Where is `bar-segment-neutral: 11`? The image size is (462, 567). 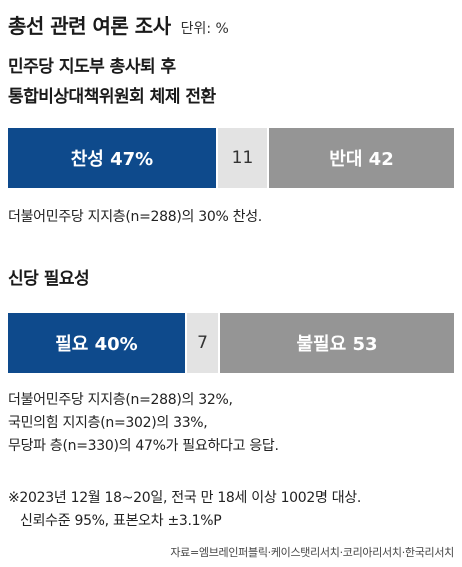 bar-segment-neutral: 11 is located at coordinates (242, 158).